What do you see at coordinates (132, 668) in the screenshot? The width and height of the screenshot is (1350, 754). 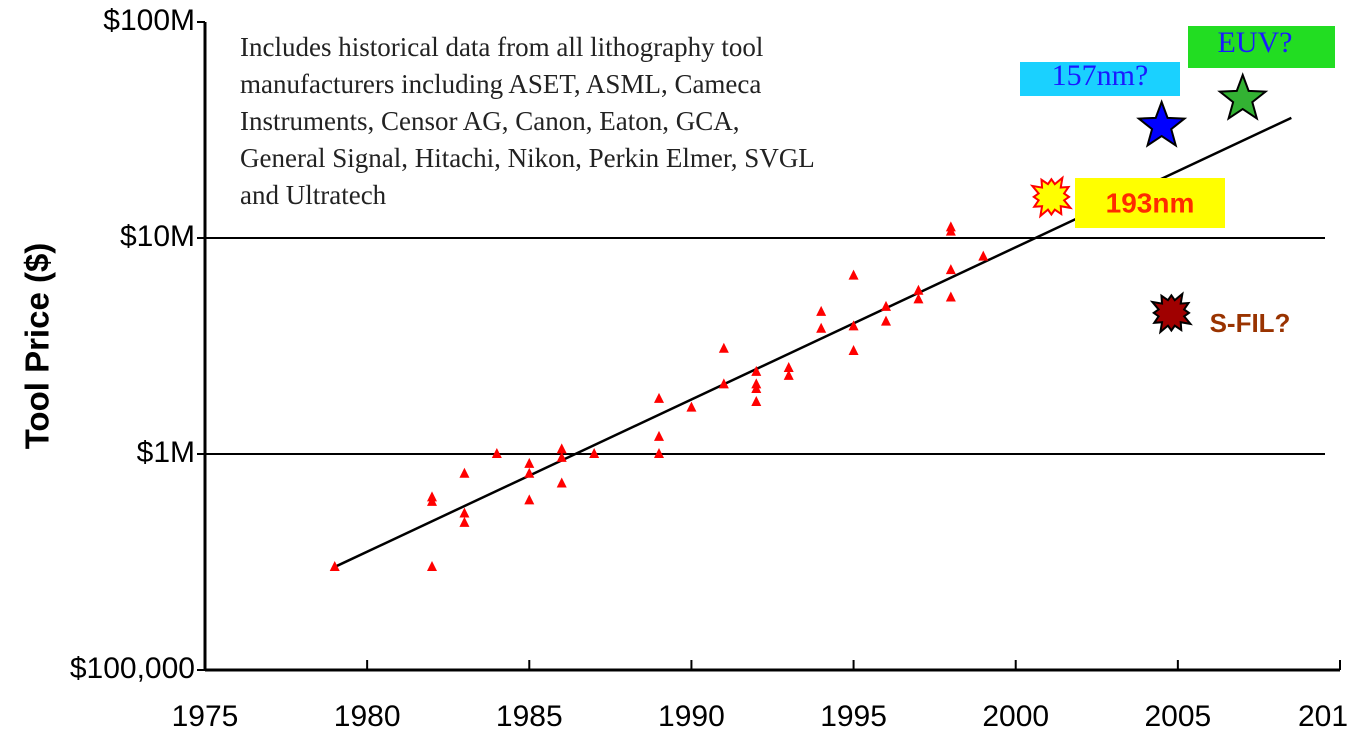 I see `y-tick-label: $100,000` at bounding box center [132, 668].